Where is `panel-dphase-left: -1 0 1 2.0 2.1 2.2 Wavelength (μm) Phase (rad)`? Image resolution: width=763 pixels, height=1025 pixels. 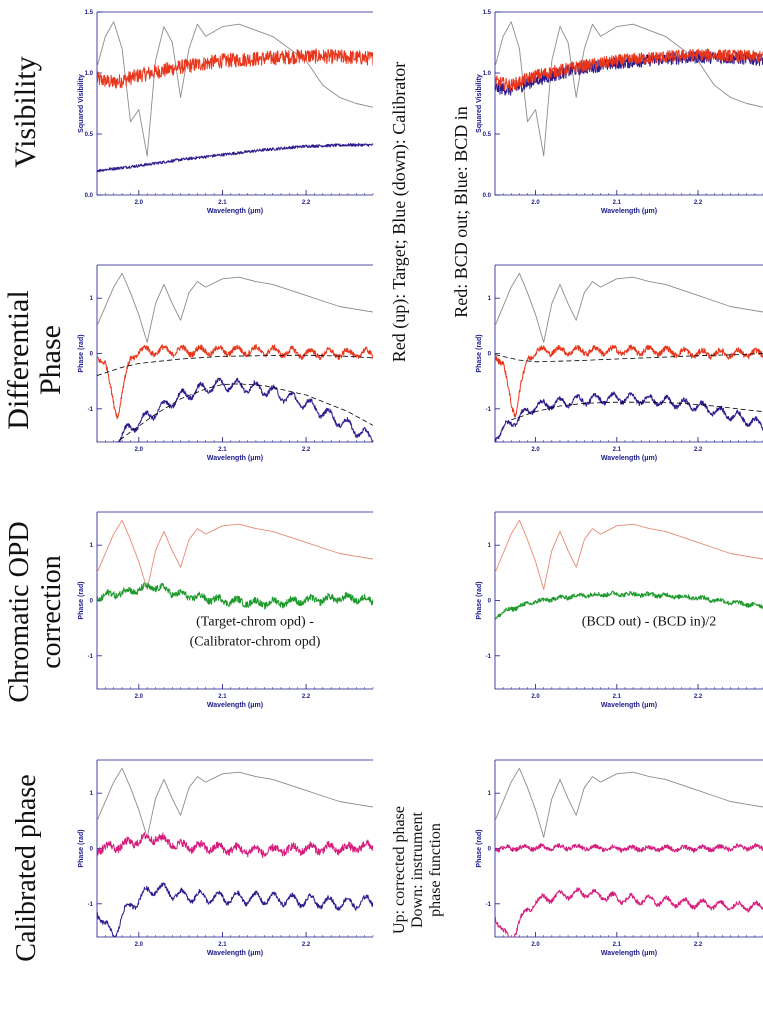 panel-dphase-left: -1 0 1 2.0 2.1 2.2 Wavelength (μm) Phase (rad) is located at coordinates (226, 363).